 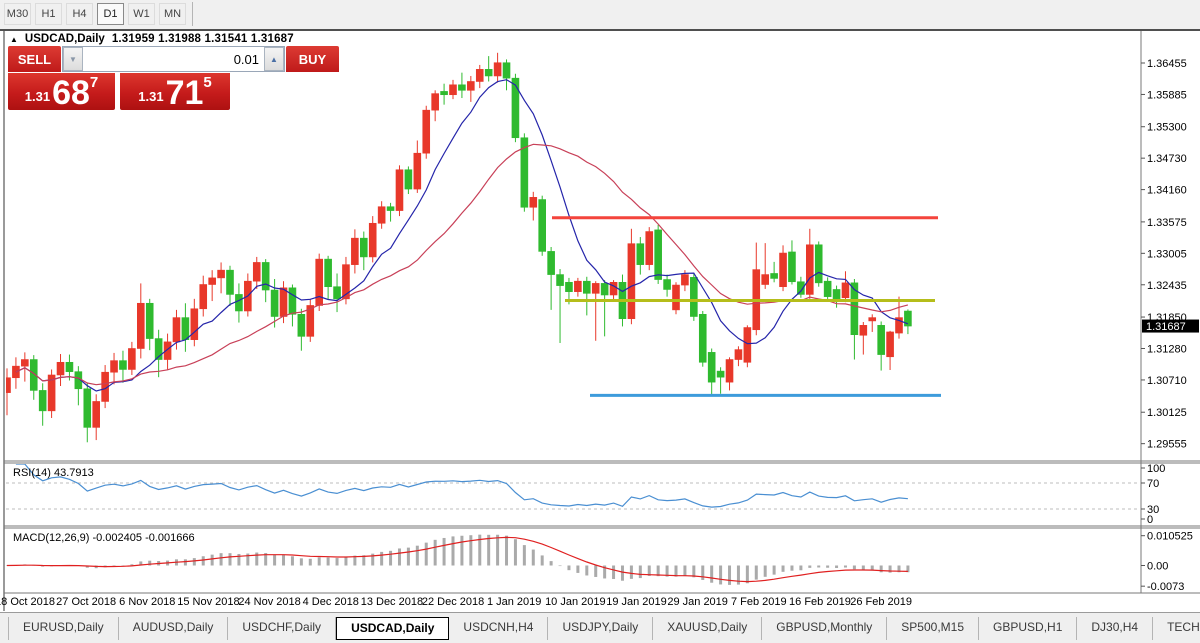 What do you see at coordinates (151, 96) in the screenshot?
I see `ask-price-prefix: 1.31` at bounding box center [151, 96].